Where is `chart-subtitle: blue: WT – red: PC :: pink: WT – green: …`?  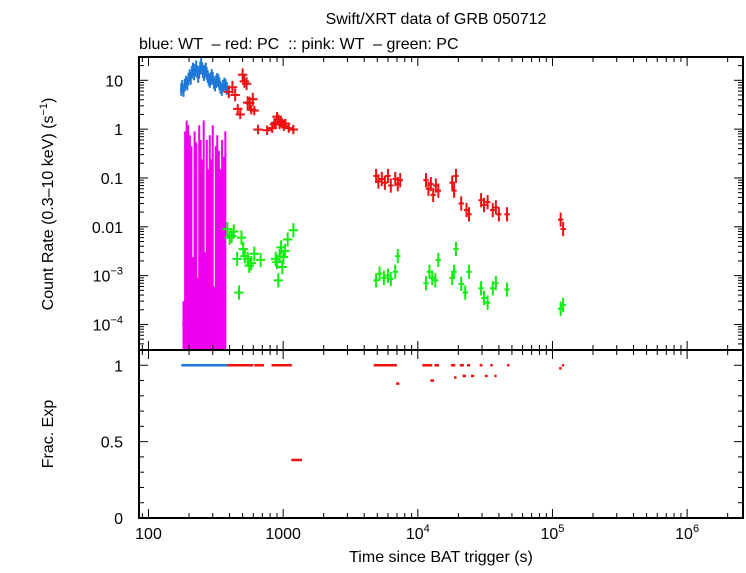
chart-subtitle: blue: WT – red: PC :: pink: WT – green: … is located at coordinates (299, 44).